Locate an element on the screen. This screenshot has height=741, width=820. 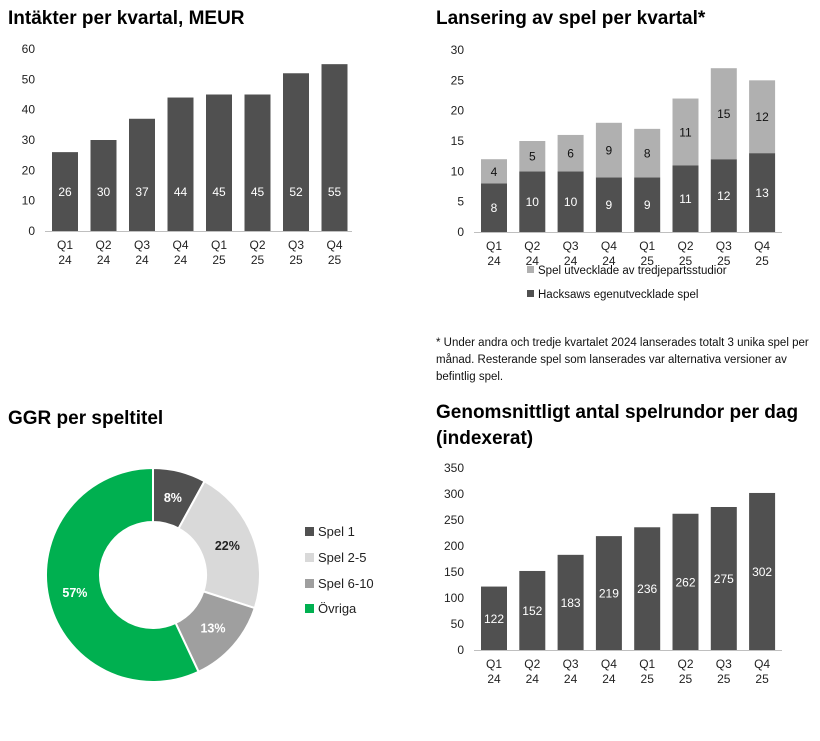
legend-label: Spel 6-10 is located at coordinates (346, 583).